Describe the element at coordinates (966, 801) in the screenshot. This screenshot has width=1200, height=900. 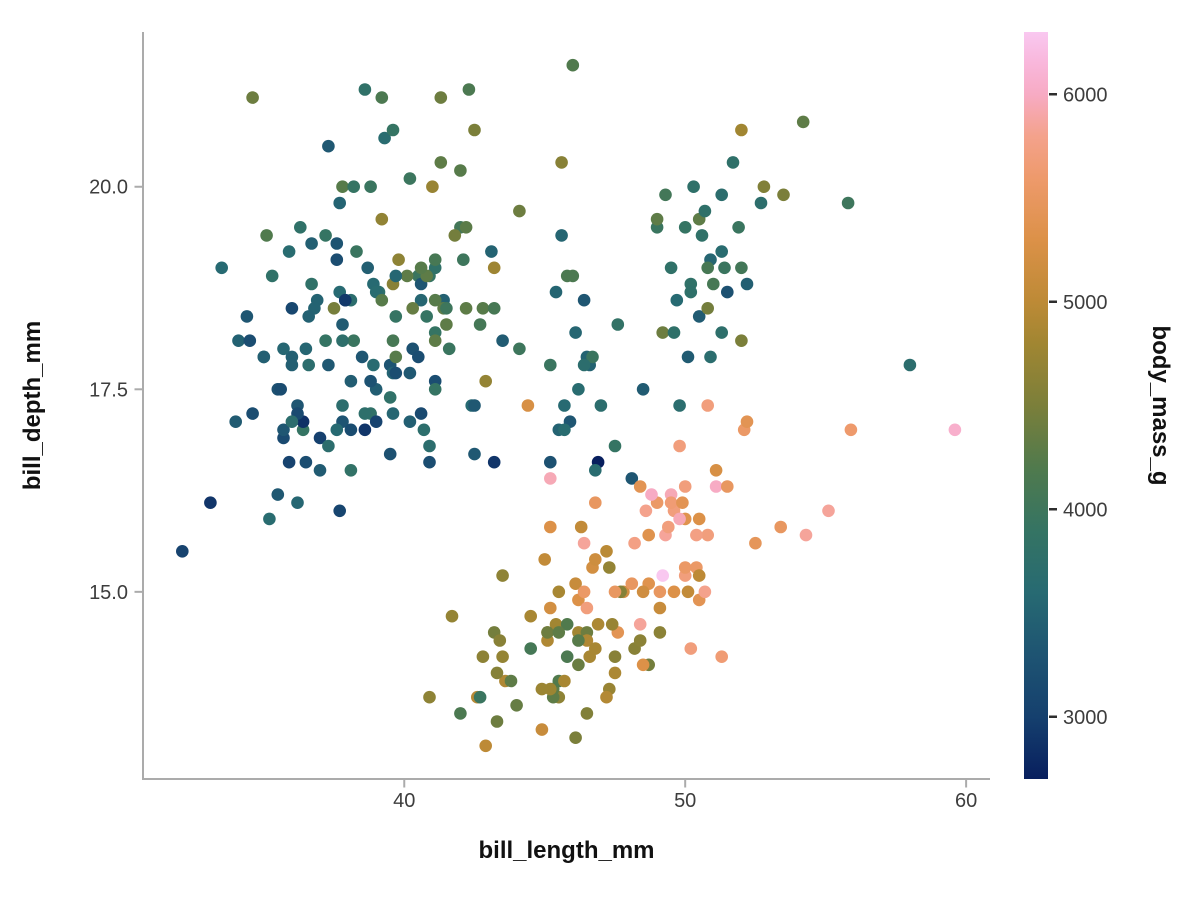
I see `x-tick-label: 60` at that location.